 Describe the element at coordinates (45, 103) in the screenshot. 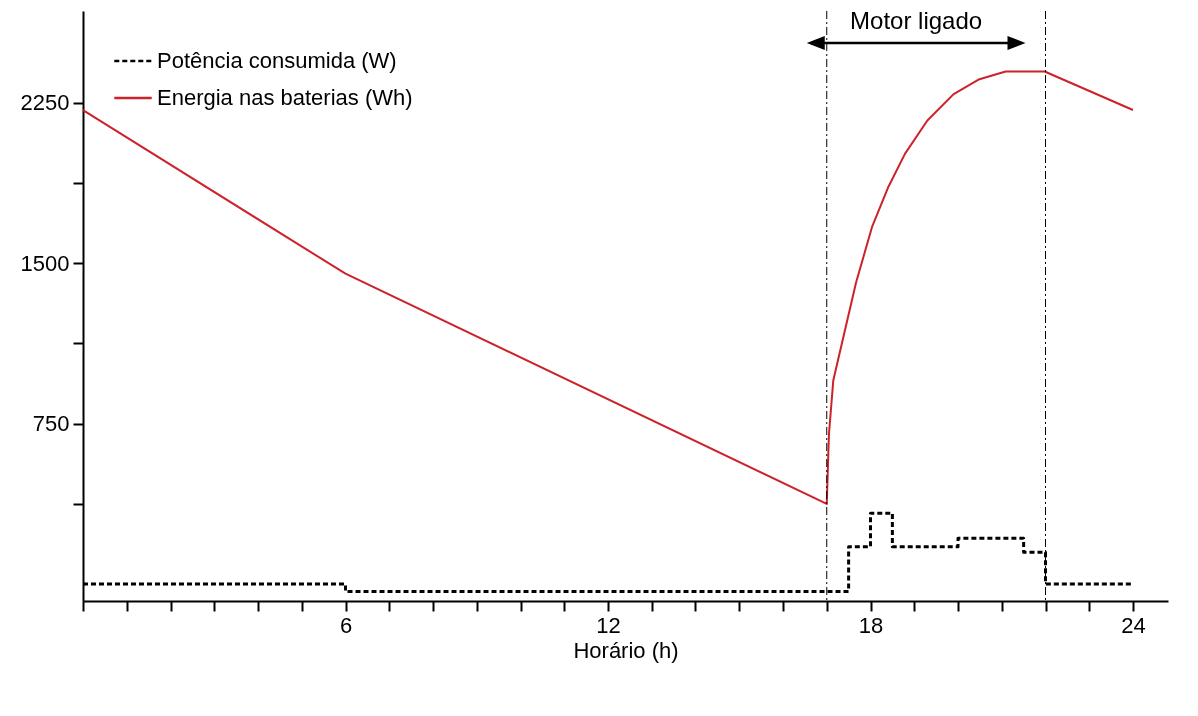

I see `y-tick-label: 2250` at that location.